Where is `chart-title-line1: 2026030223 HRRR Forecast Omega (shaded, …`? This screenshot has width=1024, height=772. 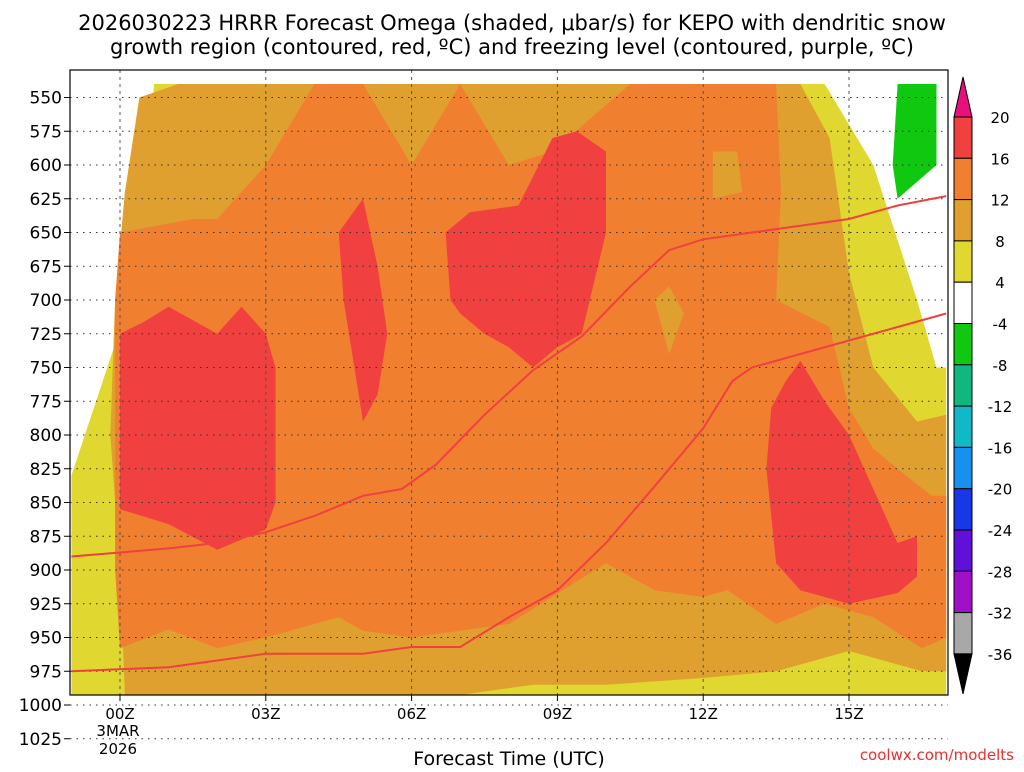
chart-title-line1: 2026030223 HRRR Forecast Omega (shaded, … is located at coordinates (512, 23).